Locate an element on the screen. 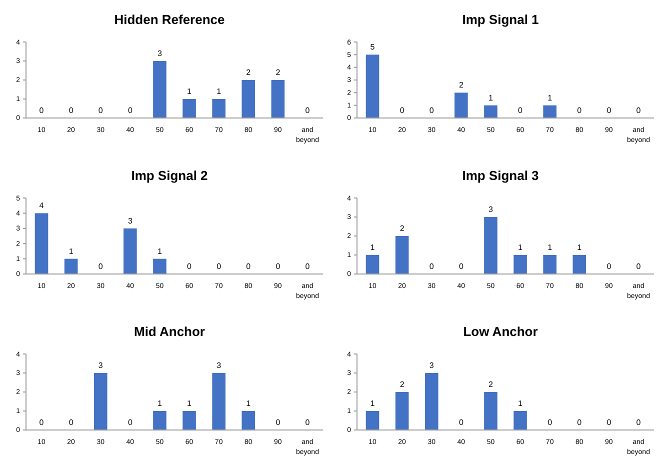  data-label: 5 is located at coordinates (373, 47).